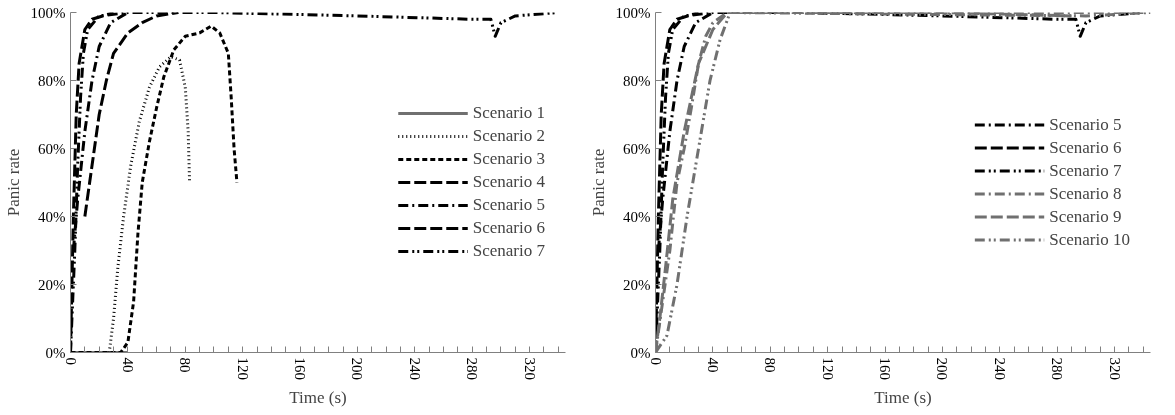  What do you see at coordinates (1085, 193) in the screenshot?
I see `legend-label: Scenario 8` at bounding box center [1085, 193].